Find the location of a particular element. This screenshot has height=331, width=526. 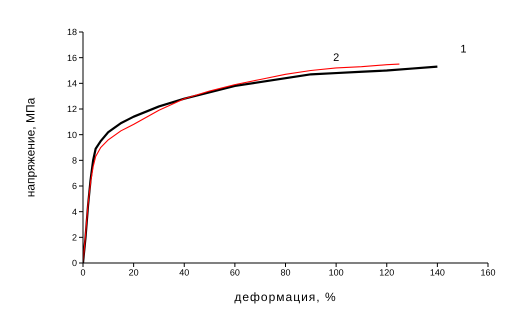

y-tick-label: 12 is located at coordinates (71, 109).